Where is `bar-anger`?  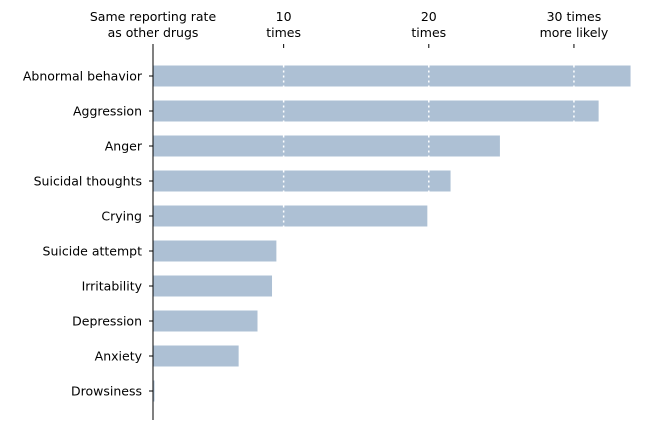
bar-anger is located at coordinates (326, 146).